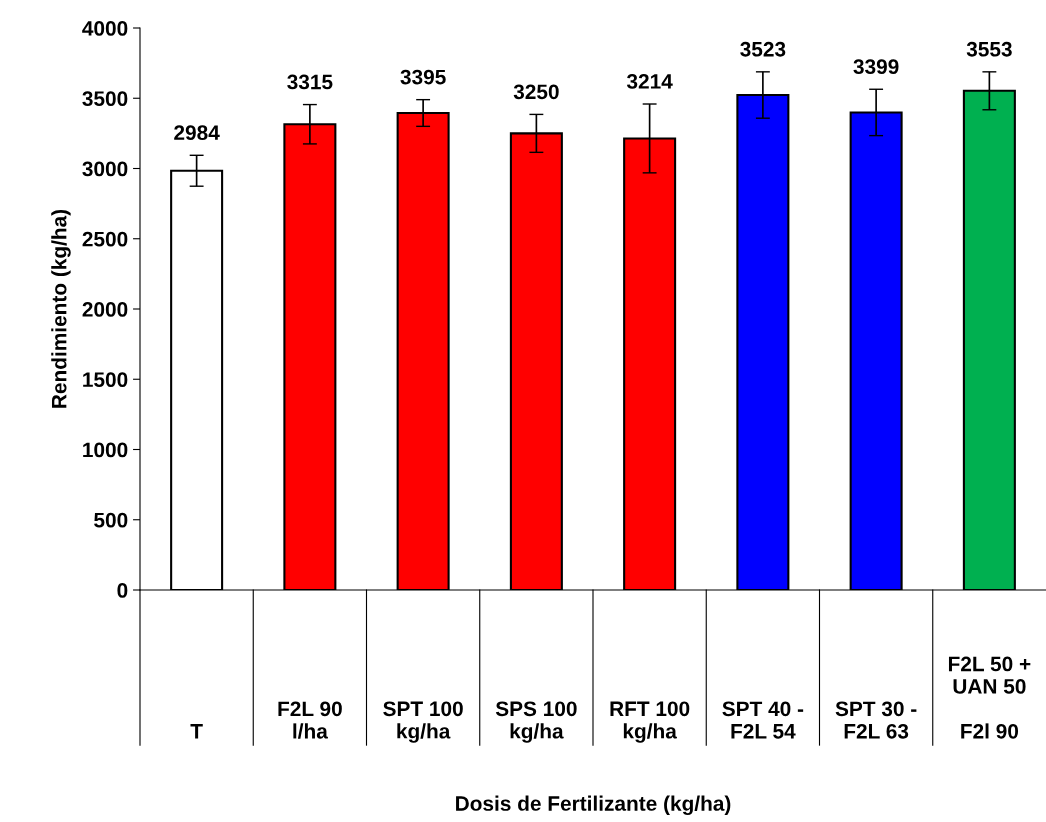  I want to click on data-label: 3315, so click(310, 82).